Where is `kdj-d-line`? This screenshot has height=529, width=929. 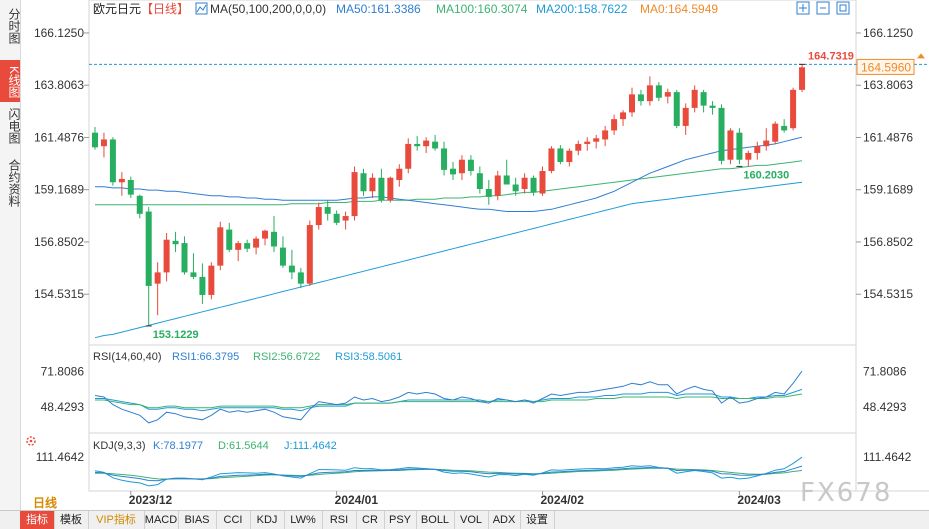
kdj-d-line is located at coordinates (449, 473).